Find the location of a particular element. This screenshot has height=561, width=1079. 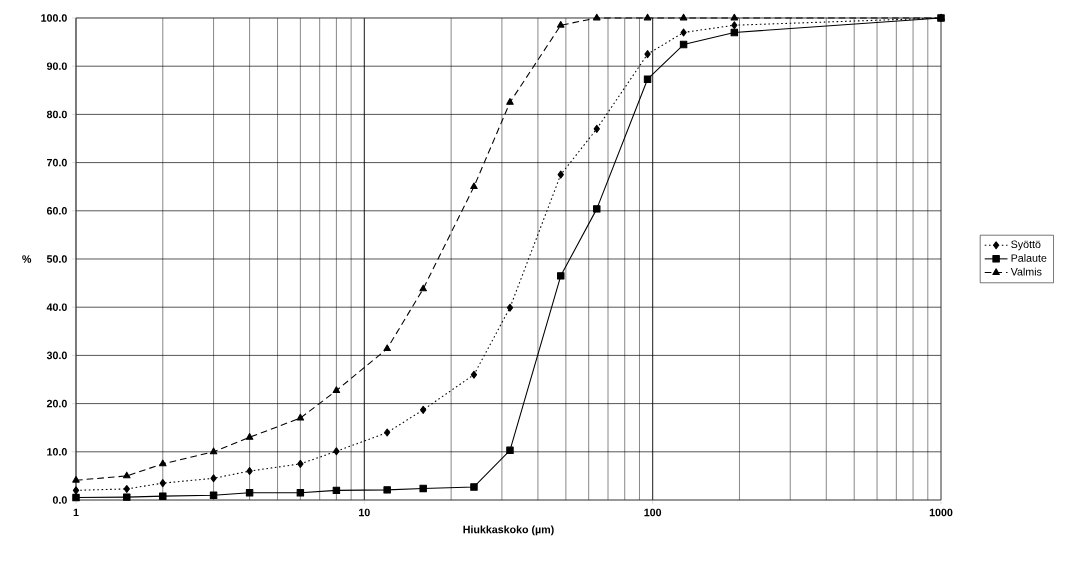

legend-label: Valmis is located at coordinates (1026, 271).